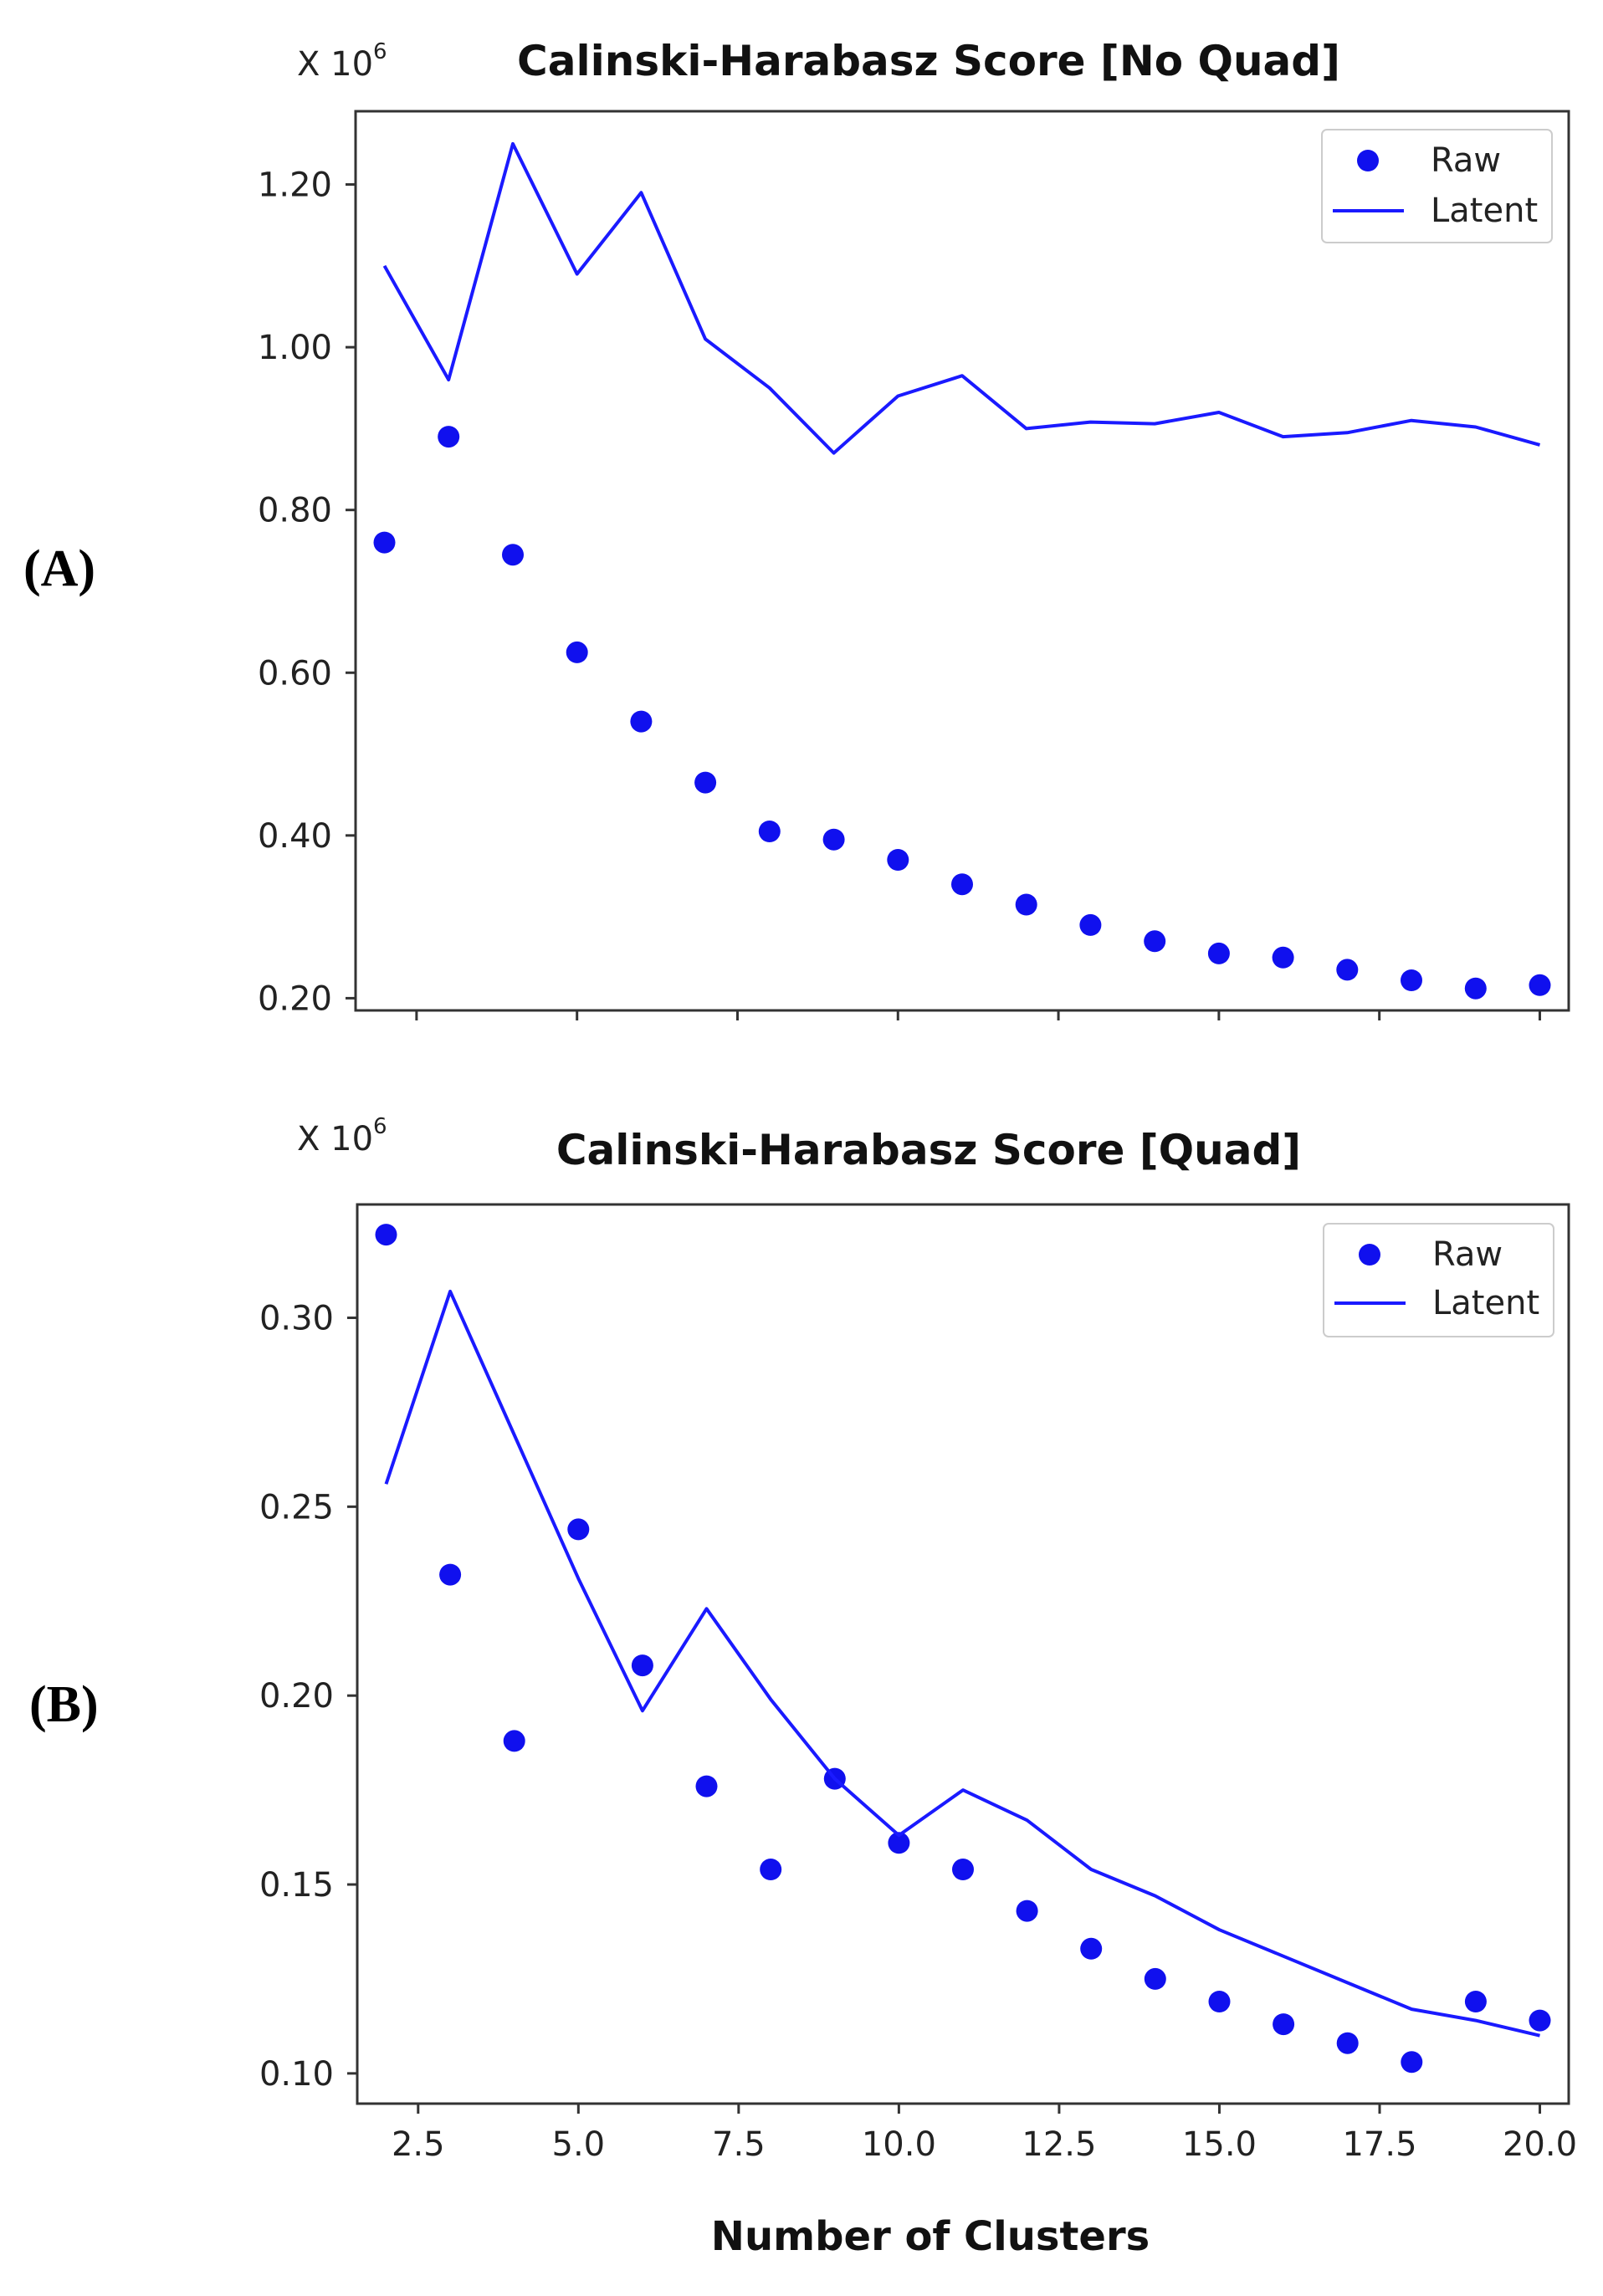  Describe the element at coordinates (296, 1885) in the screenshot. I see `y-tick-label: 0.15` at that location.